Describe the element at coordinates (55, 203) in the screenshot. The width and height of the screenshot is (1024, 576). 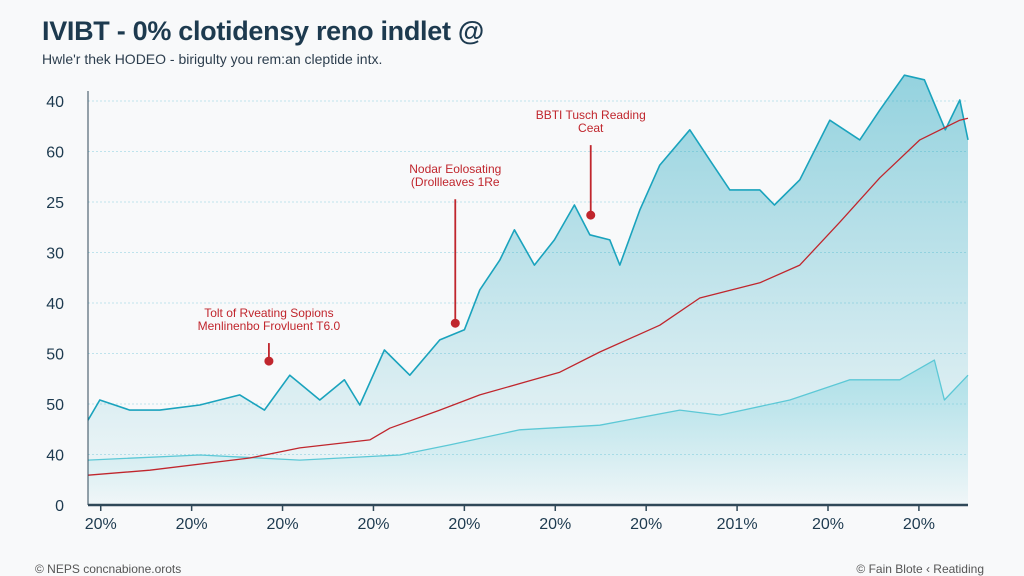
I see `y-tick-label: 25` at that location.